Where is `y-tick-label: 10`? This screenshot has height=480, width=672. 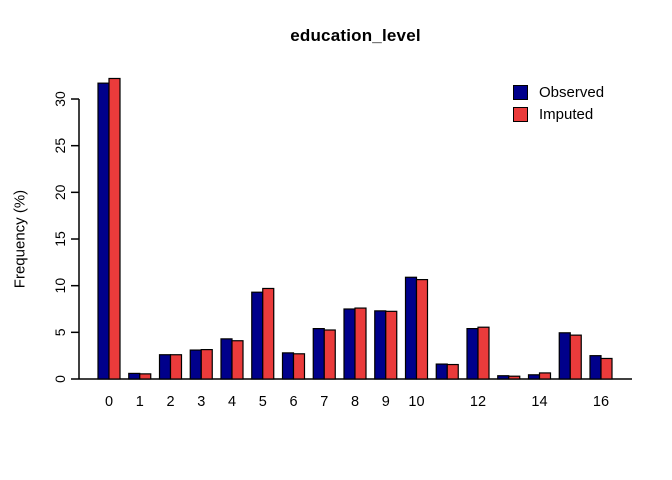
y-tick-label: 10 is located at coordinates (60, 286).